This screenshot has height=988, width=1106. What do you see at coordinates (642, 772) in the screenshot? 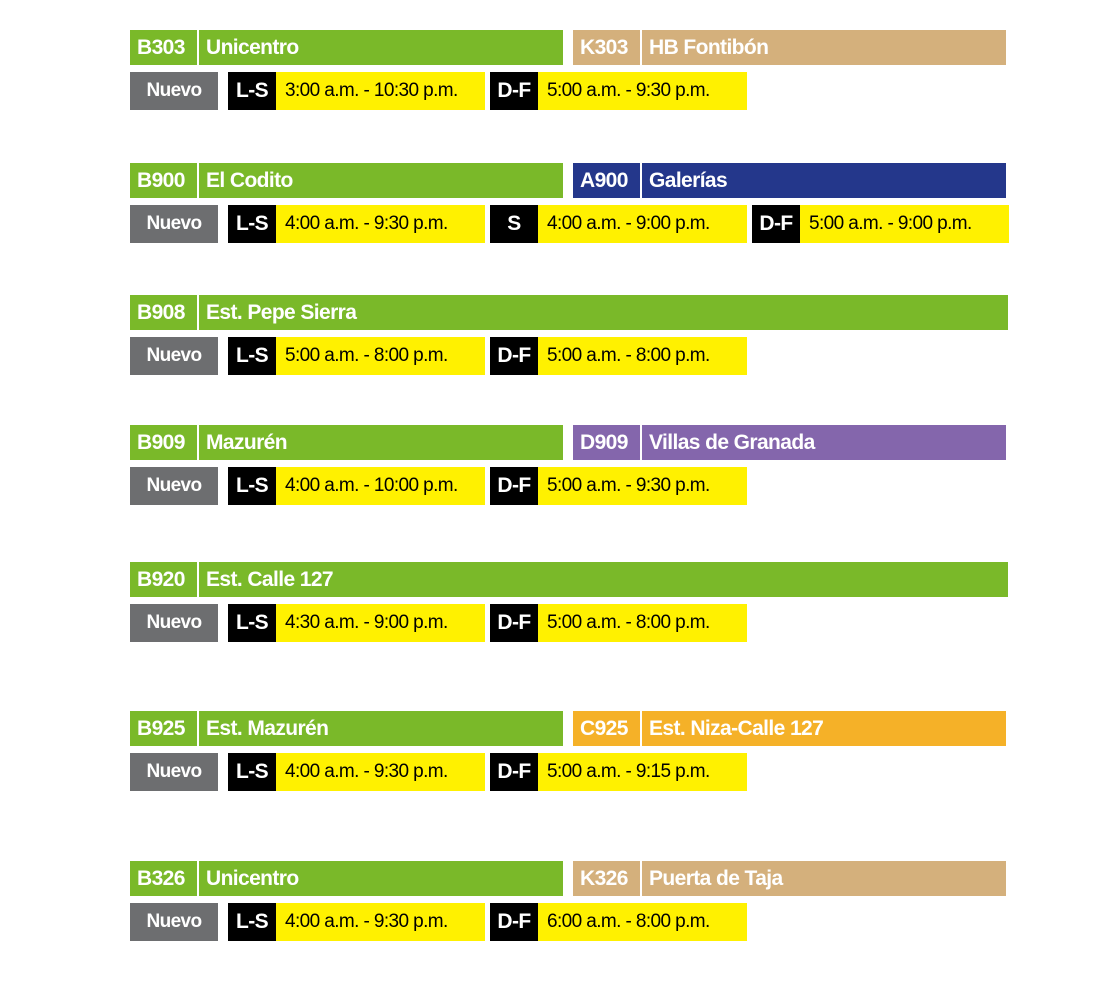
I see `hours: 5:00 a.m. - 9:15 p.m.` at bounding box center [642, 772].